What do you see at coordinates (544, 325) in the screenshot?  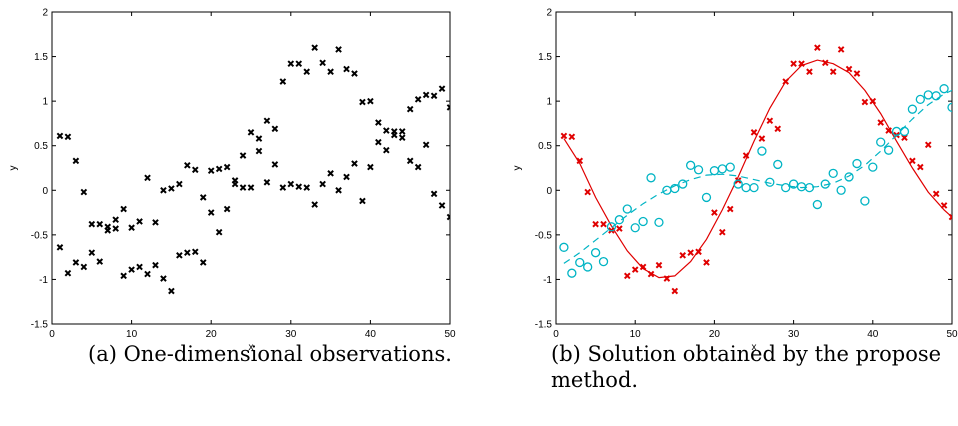 I see `y-tick-label: -1.5` at bounding box center [544, 325].